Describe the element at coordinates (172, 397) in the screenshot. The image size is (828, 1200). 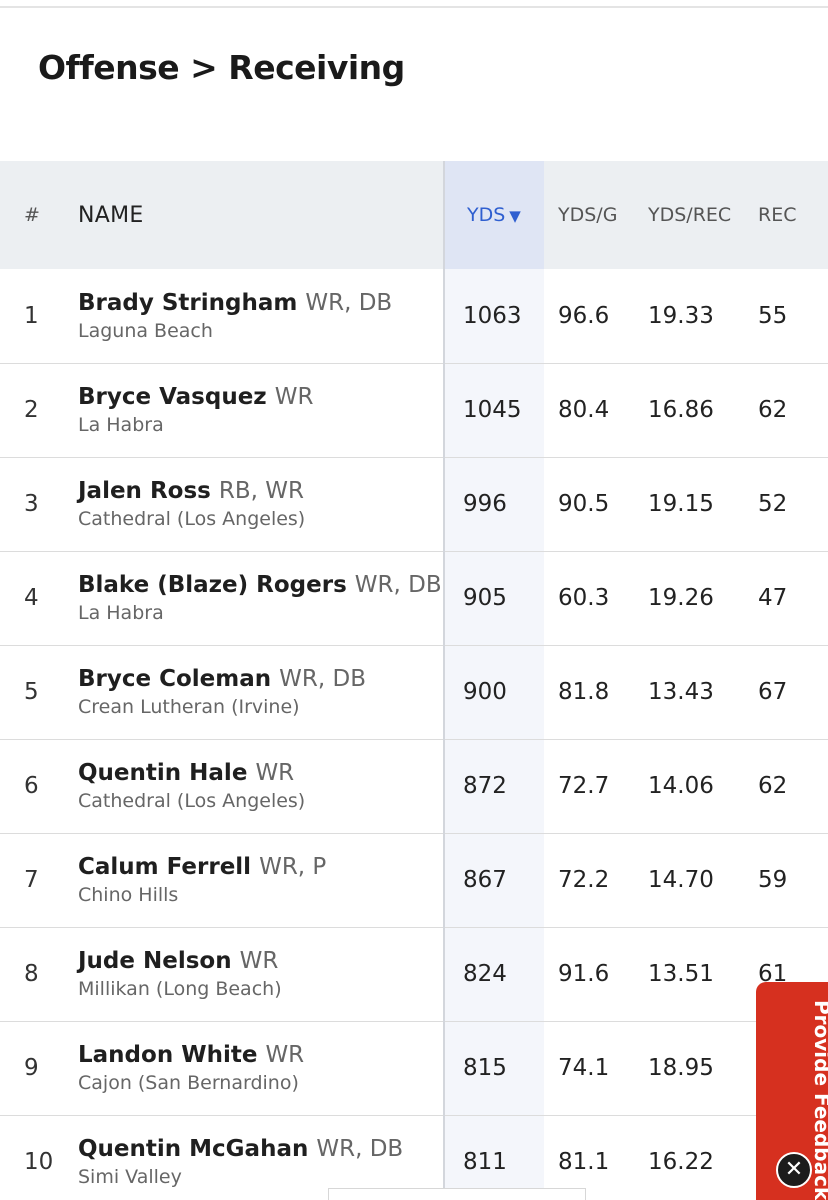
I see `player-name-link: Bryce Vasquez` at that location.